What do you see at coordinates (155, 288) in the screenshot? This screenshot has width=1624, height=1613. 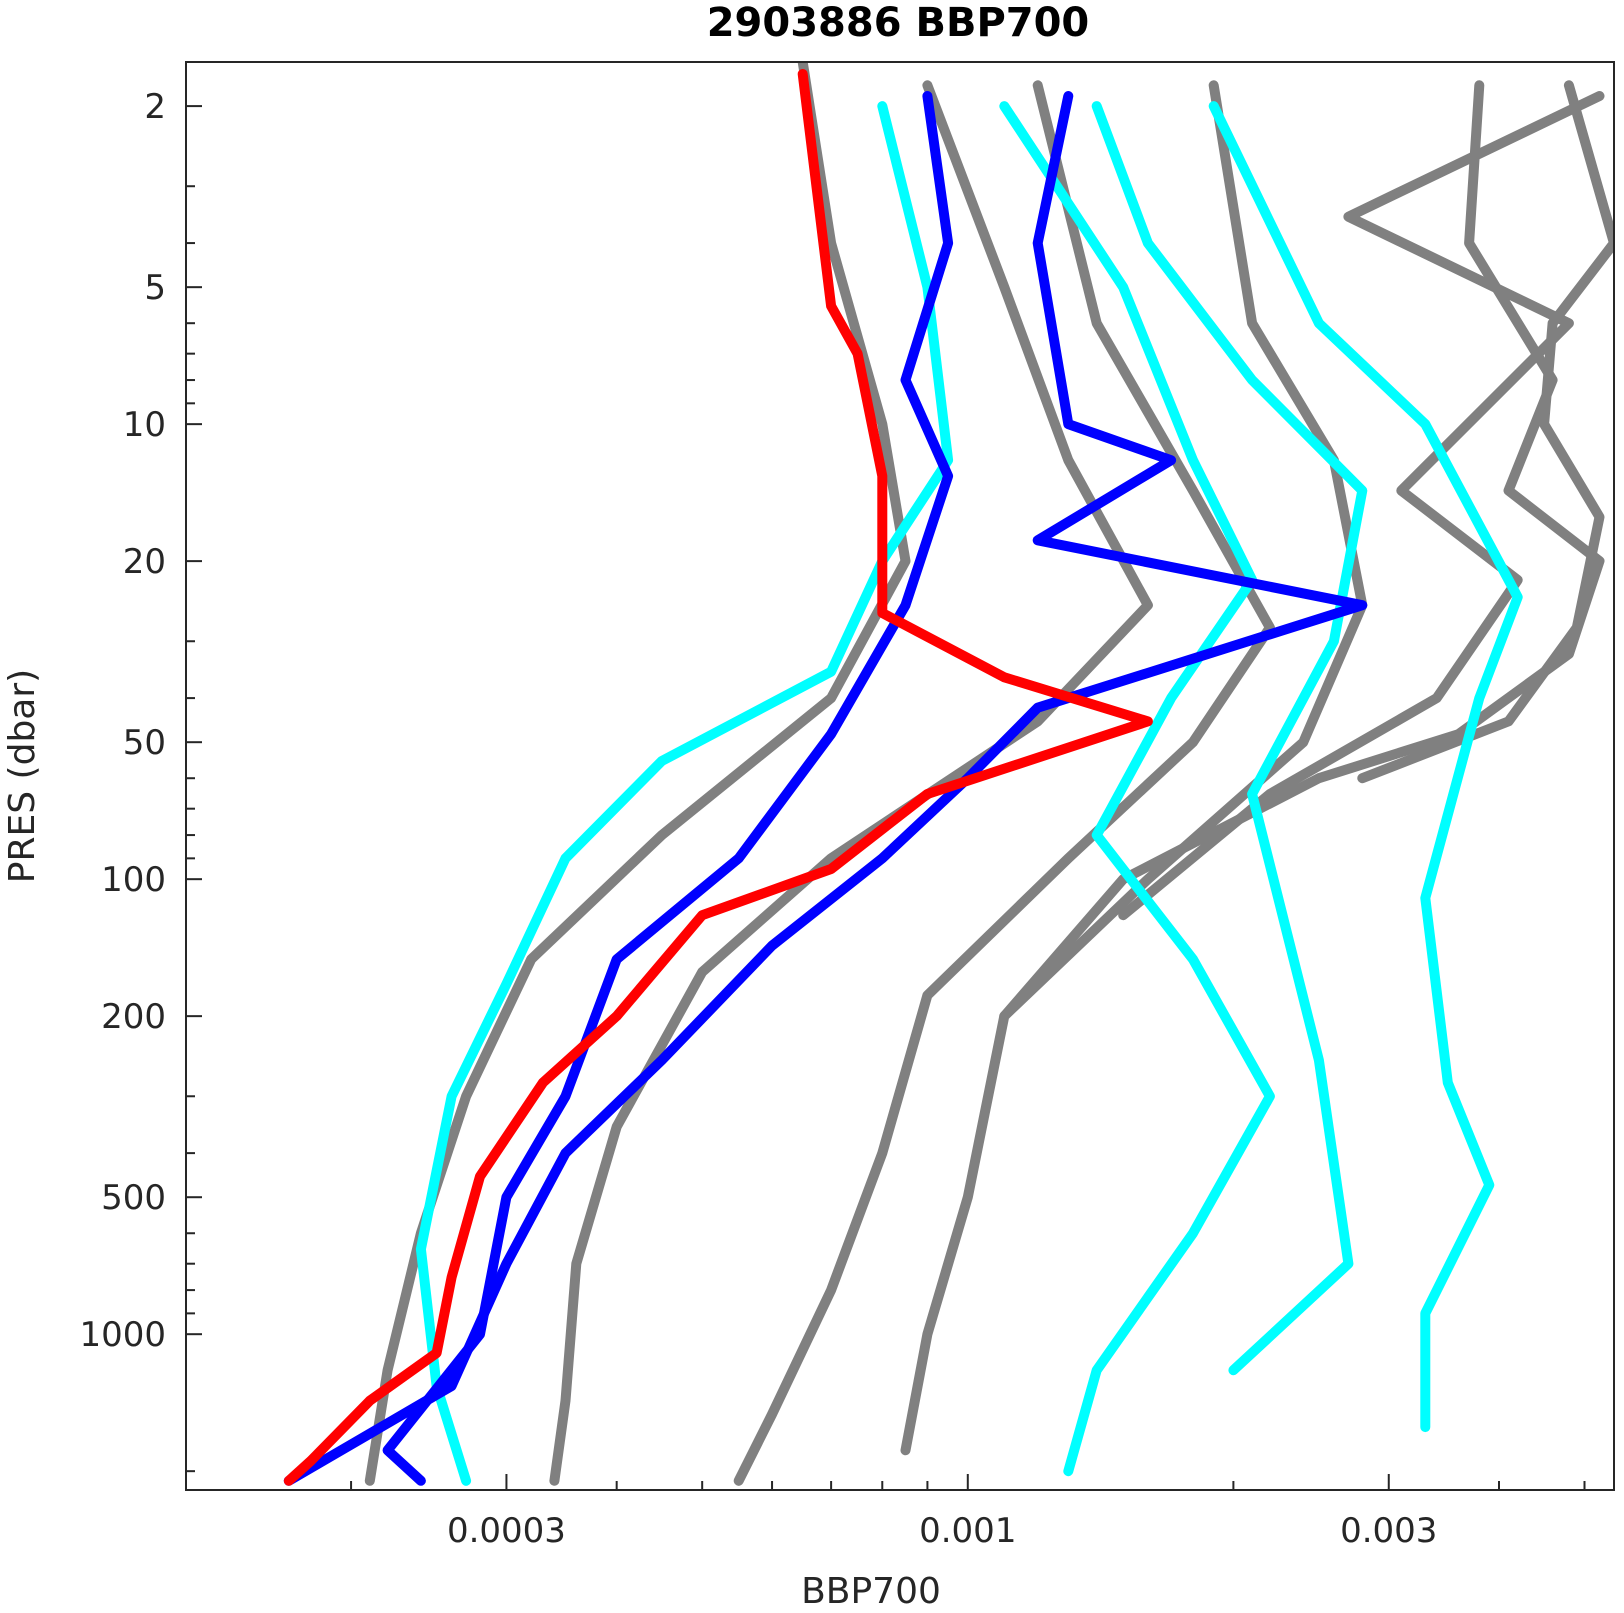 I see `y-tick-label: 5` at bounding box center [155, 288].